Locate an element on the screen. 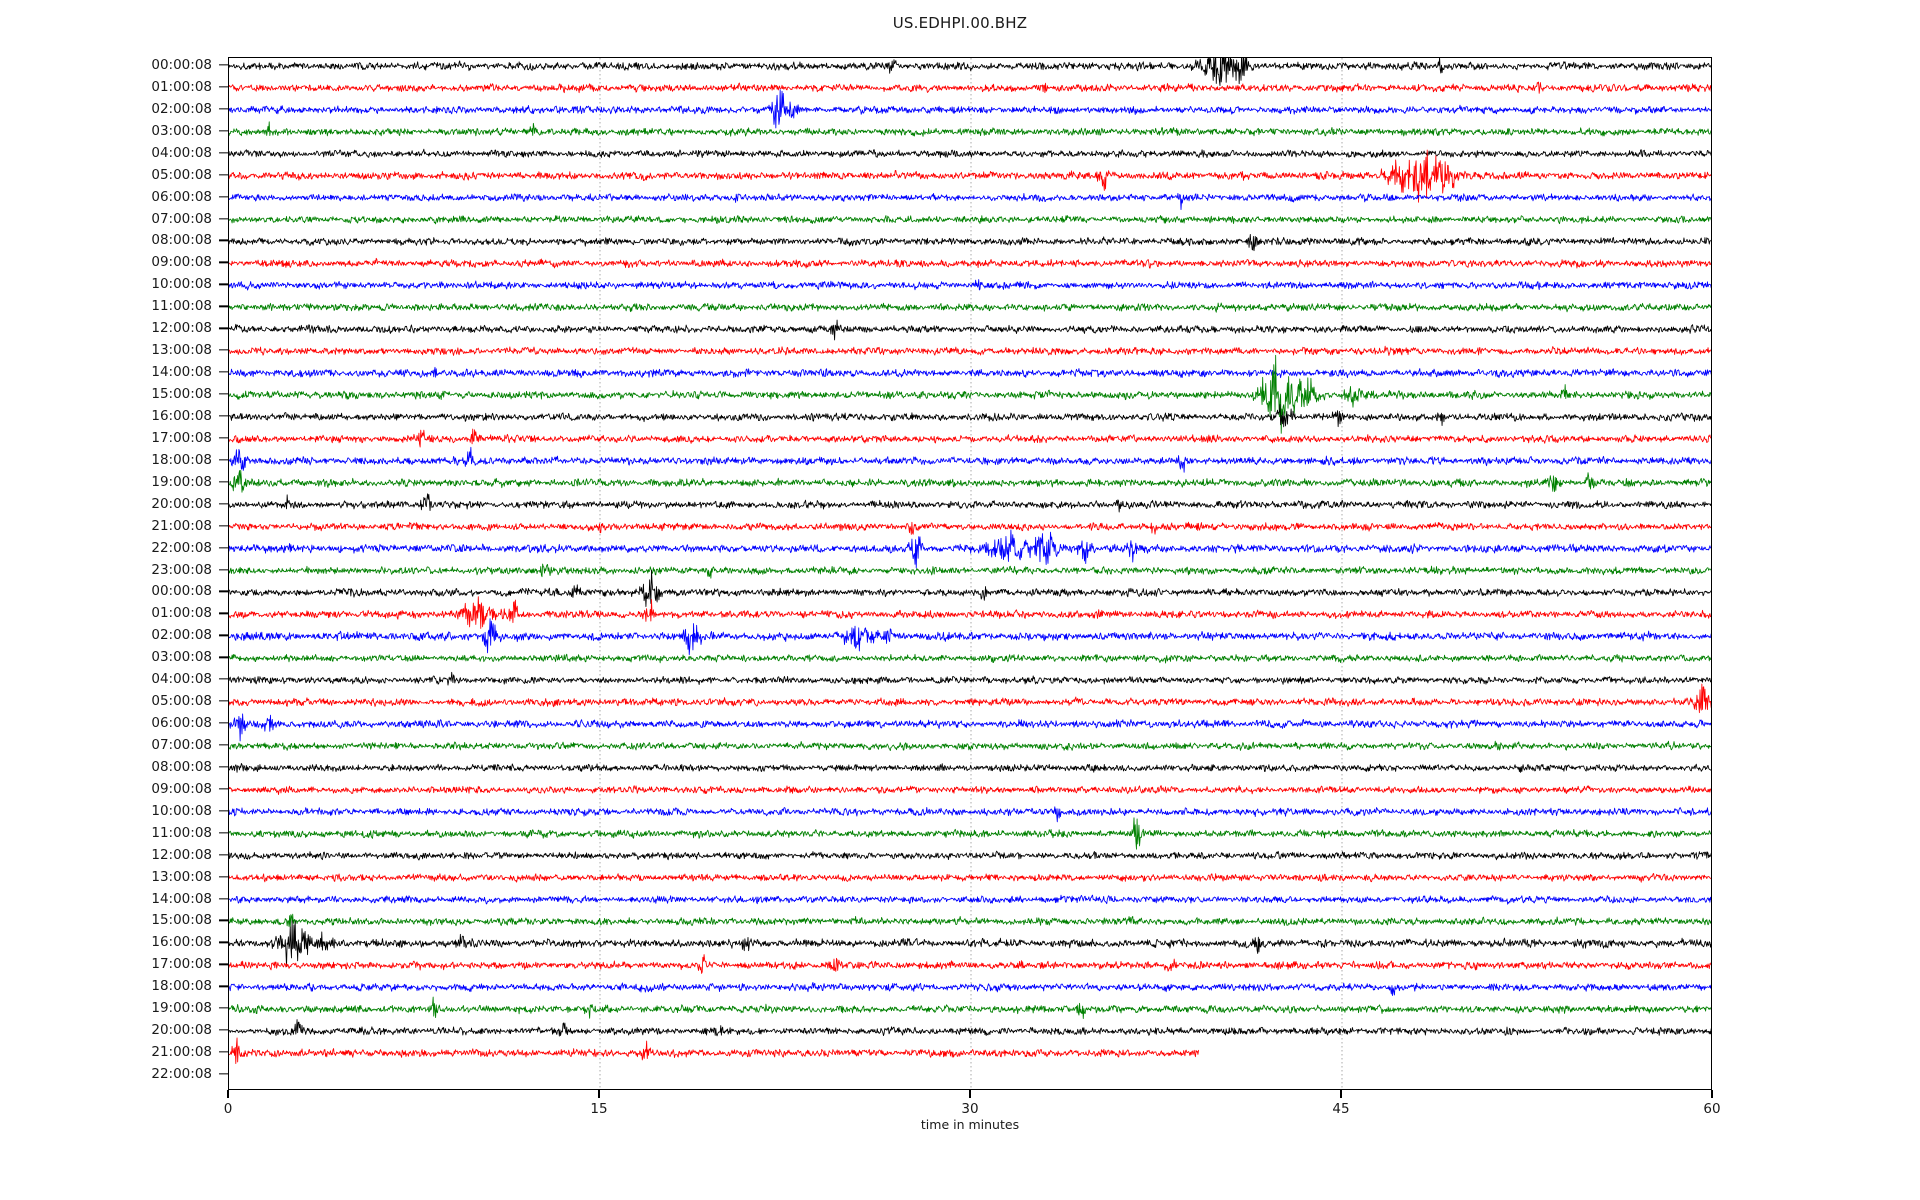 Image resolution: width=1920 pixels, height=1200 pixels. x-axis-tick-label: 15 is located at coordinates (599, 1109).